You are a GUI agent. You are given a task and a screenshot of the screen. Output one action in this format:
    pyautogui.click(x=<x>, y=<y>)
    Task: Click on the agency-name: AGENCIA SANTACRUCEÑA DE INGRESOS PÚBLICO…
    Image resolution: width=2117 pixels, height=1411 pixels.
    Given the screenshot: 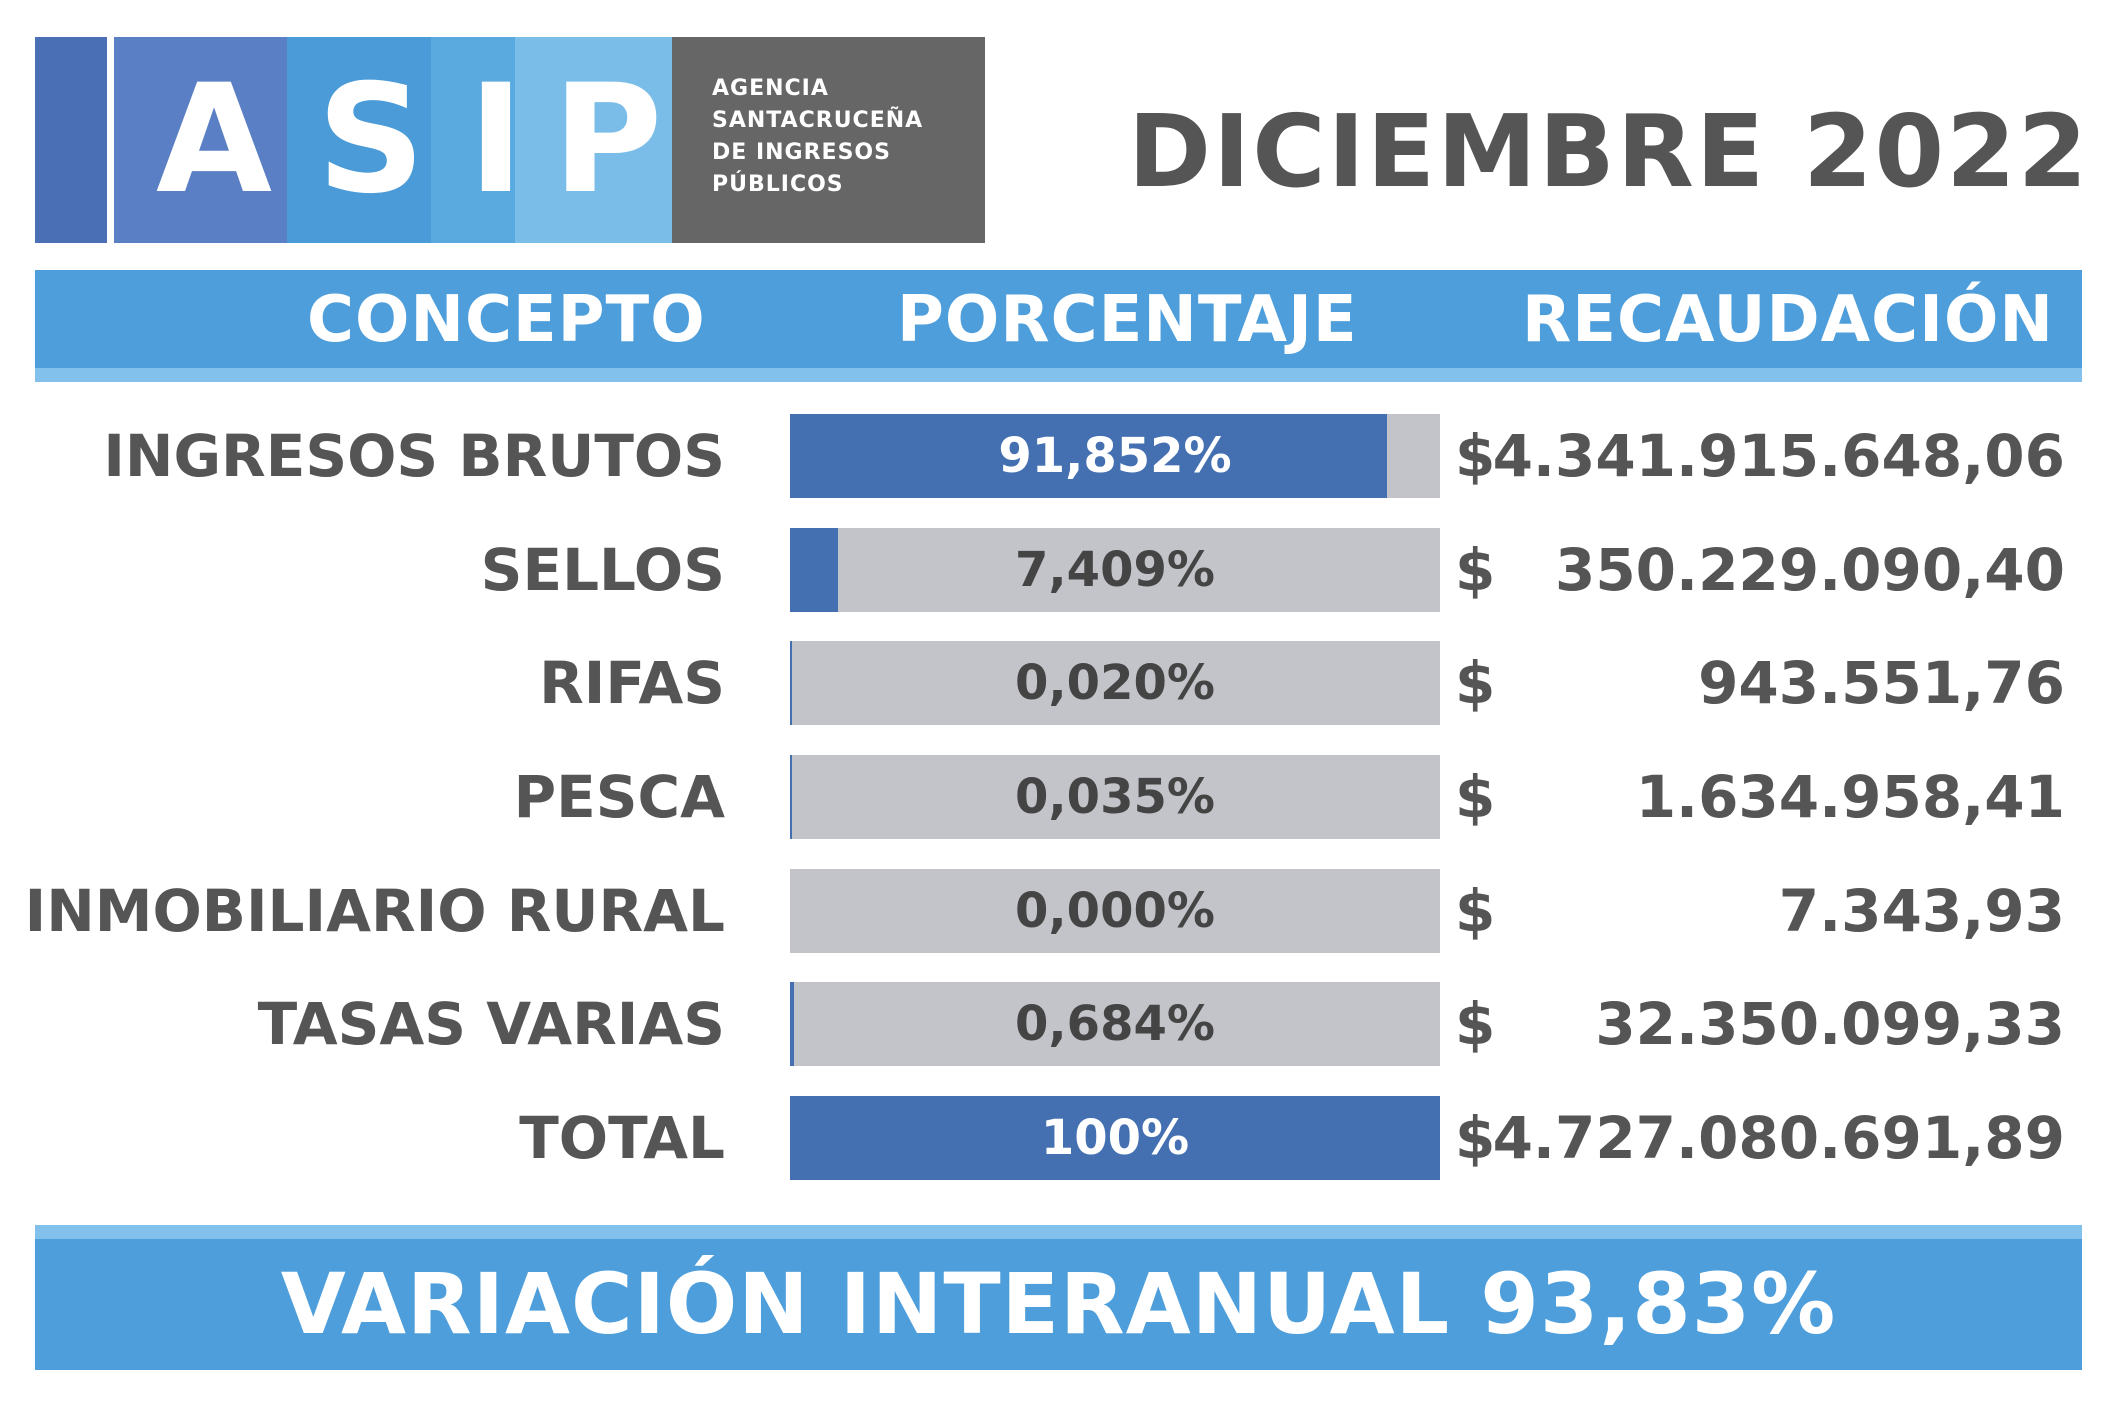 What is the action you would take?
    pyautogui.click(x=828, y=140)
    